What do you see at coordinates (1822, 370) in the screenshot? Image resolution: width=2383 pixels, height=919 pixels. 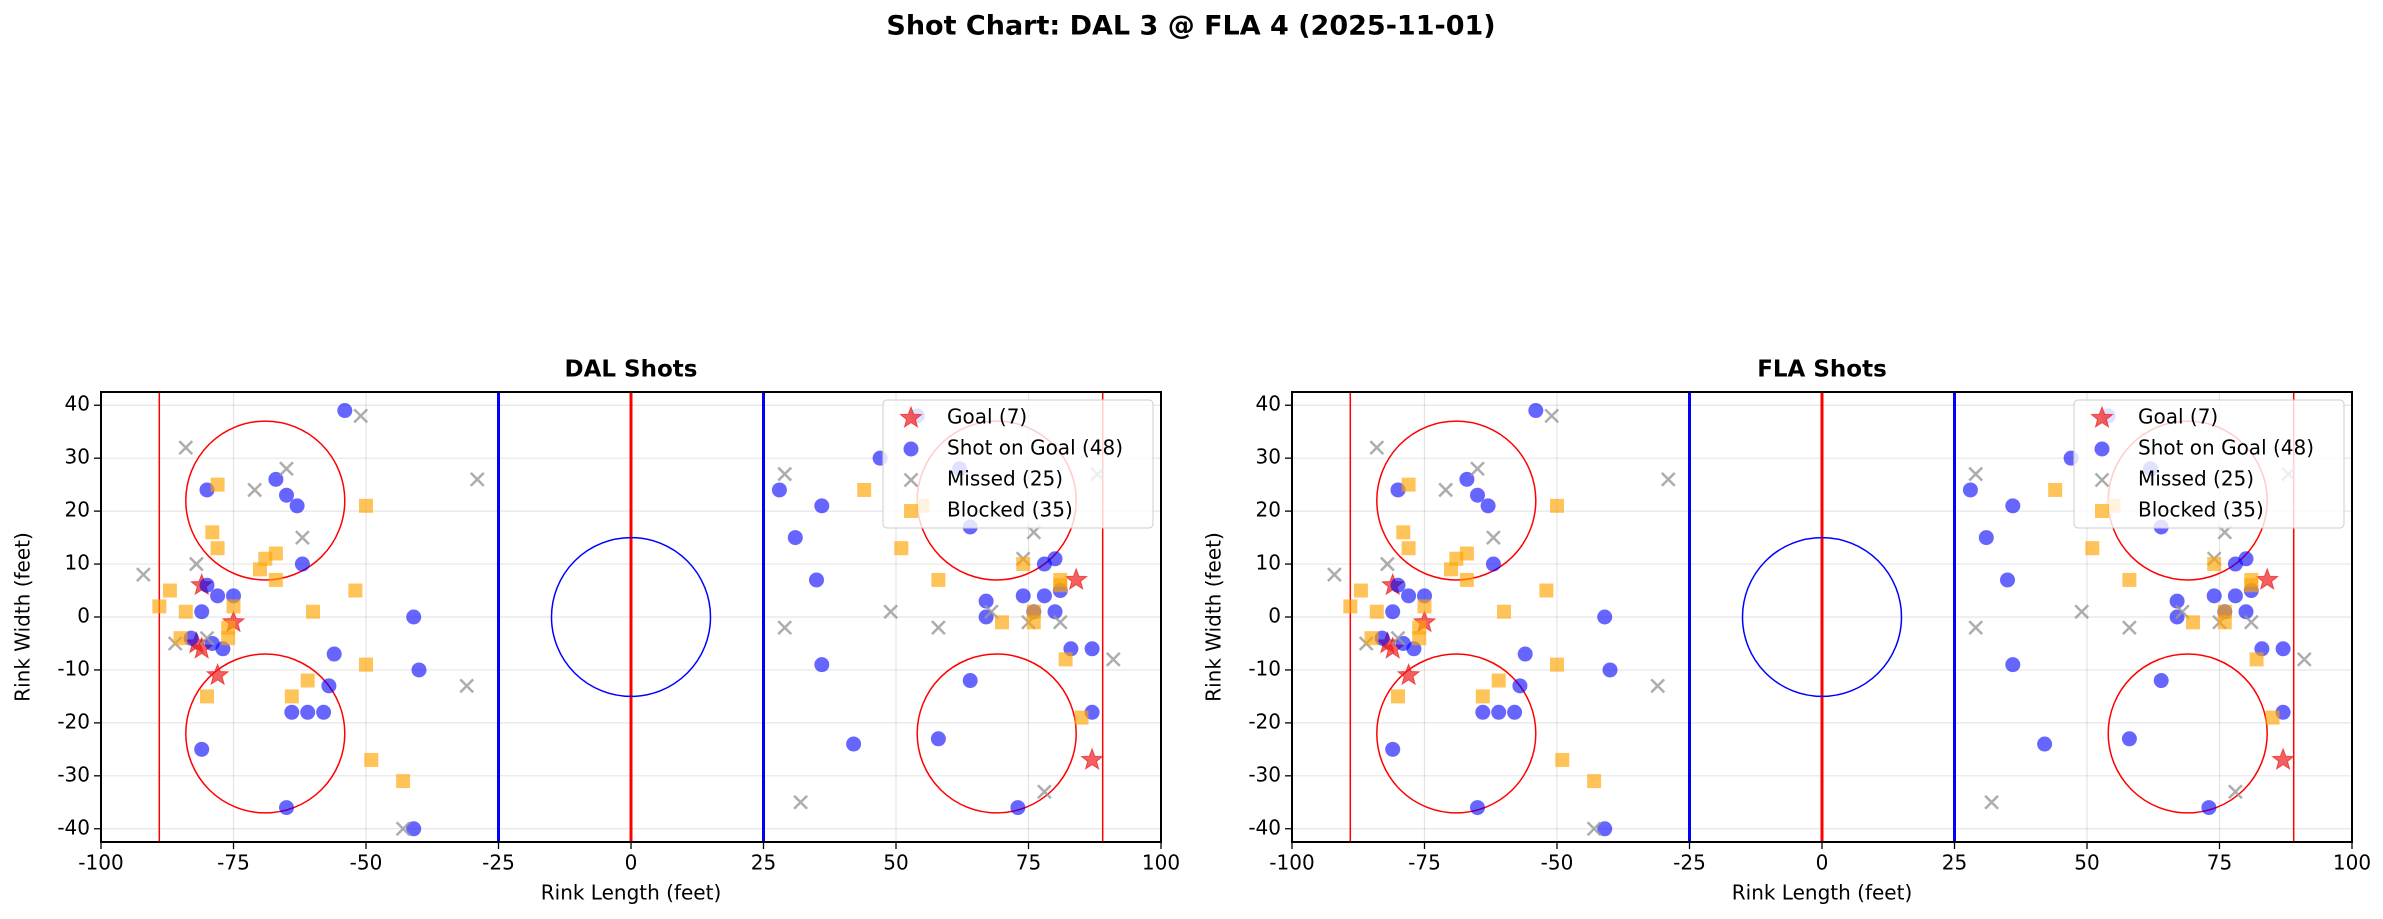 I see `subplot-title: FLA Shots` at bounding box center [1822, 370].